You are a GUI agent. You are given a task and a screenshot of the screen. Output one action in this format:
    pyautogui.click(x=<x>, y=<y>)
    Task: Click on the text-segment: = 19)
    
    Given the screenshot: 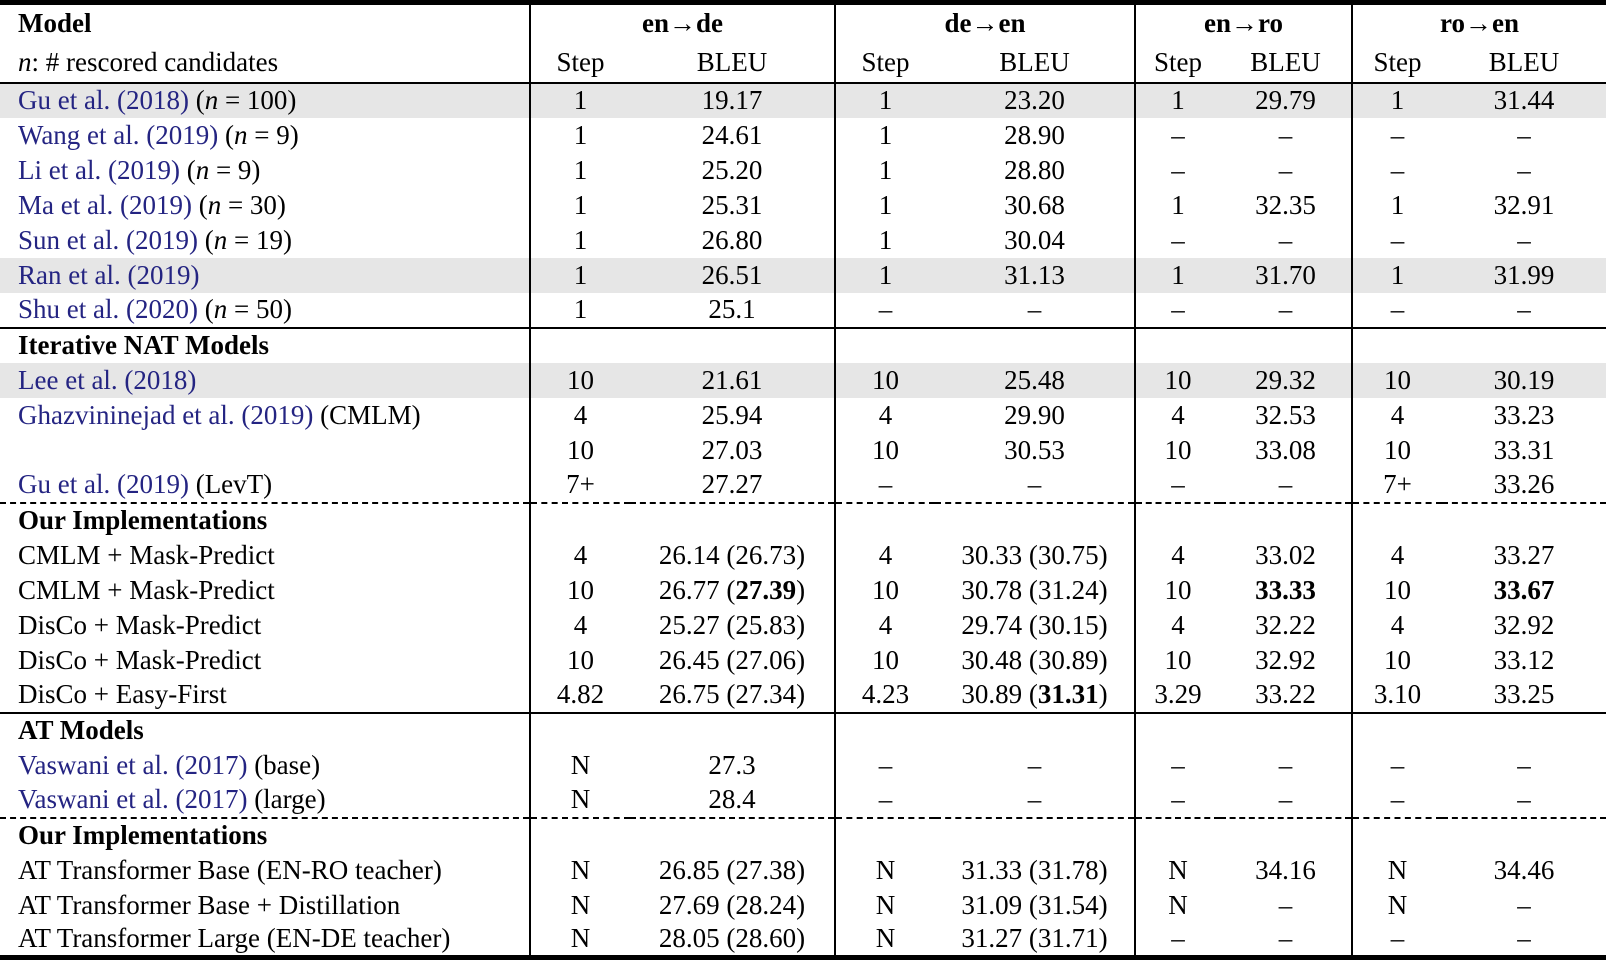 What is the action you would take?
    pyautogui.click(x=259, y=239)
    